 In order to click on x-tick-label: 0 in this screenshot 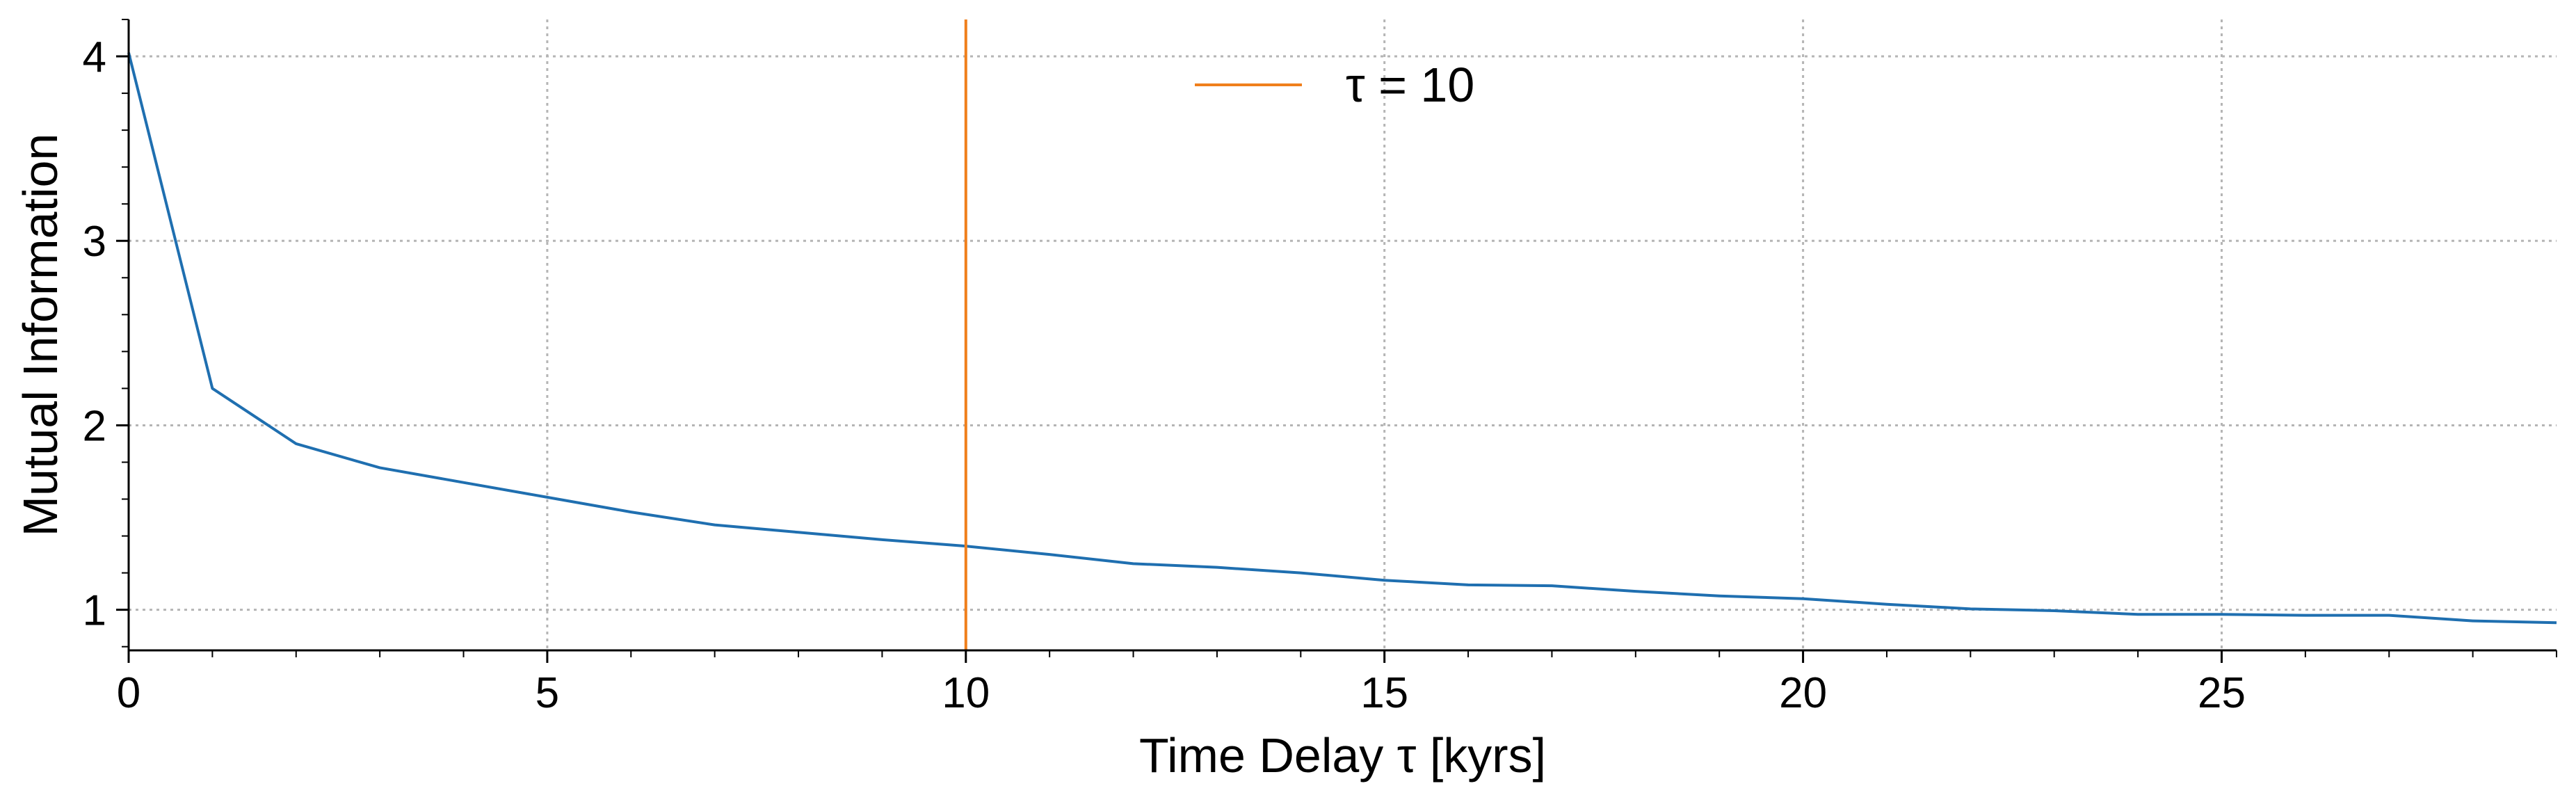, I will do `click(128, 693)`.